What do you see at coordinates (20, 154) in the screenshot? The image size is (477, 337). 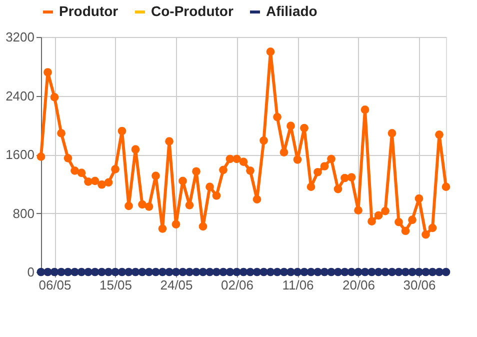 I see `y-tick-label: 1600` at bounding box center [20, 154].